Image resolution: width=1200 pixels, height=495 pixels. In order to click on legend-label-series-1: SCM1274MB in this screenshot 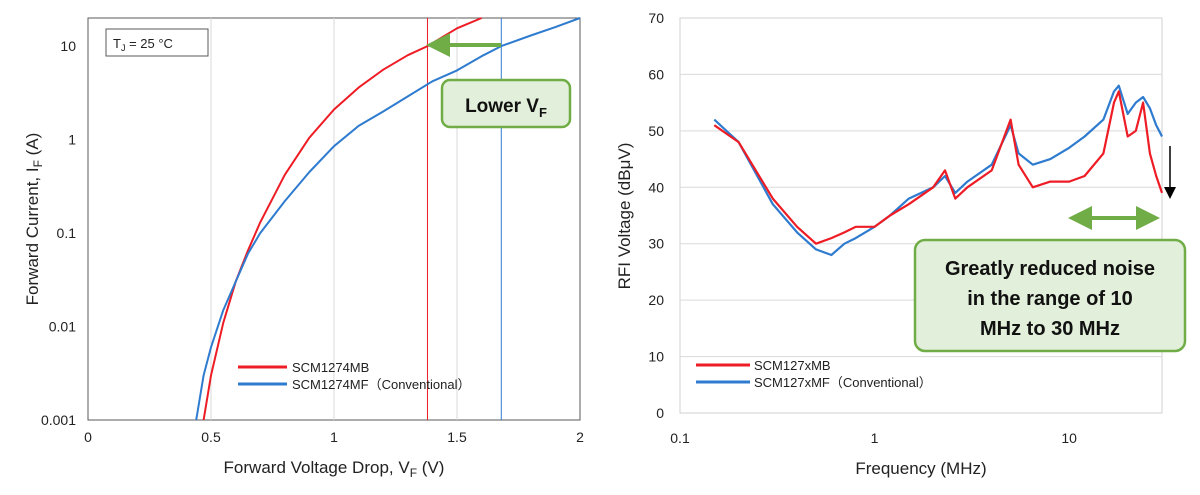, I will do `click(330, 367)`.